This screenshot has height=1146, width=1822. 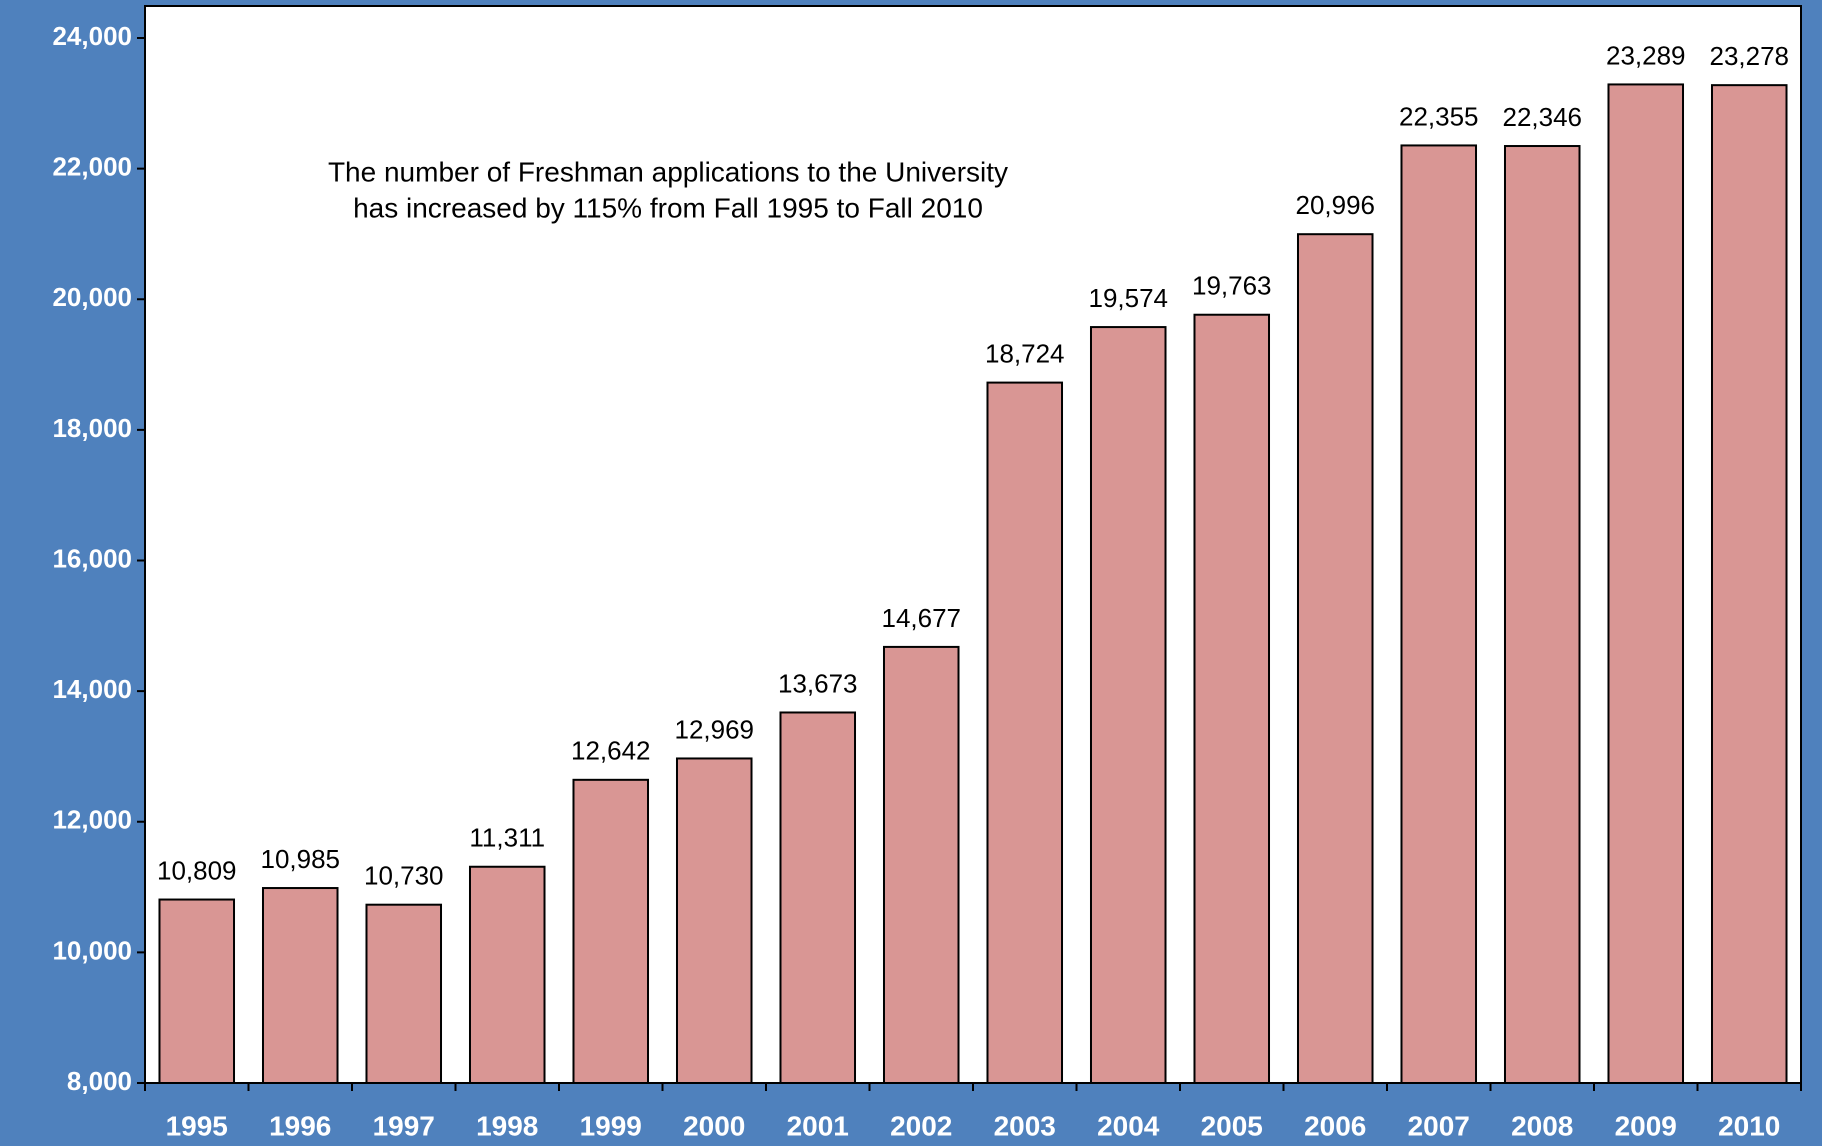 What do you see at coordinates (1439, 1125) in the screenshot?
I see `x-tick-label: 2007` at bounding box center [1439, 1125].